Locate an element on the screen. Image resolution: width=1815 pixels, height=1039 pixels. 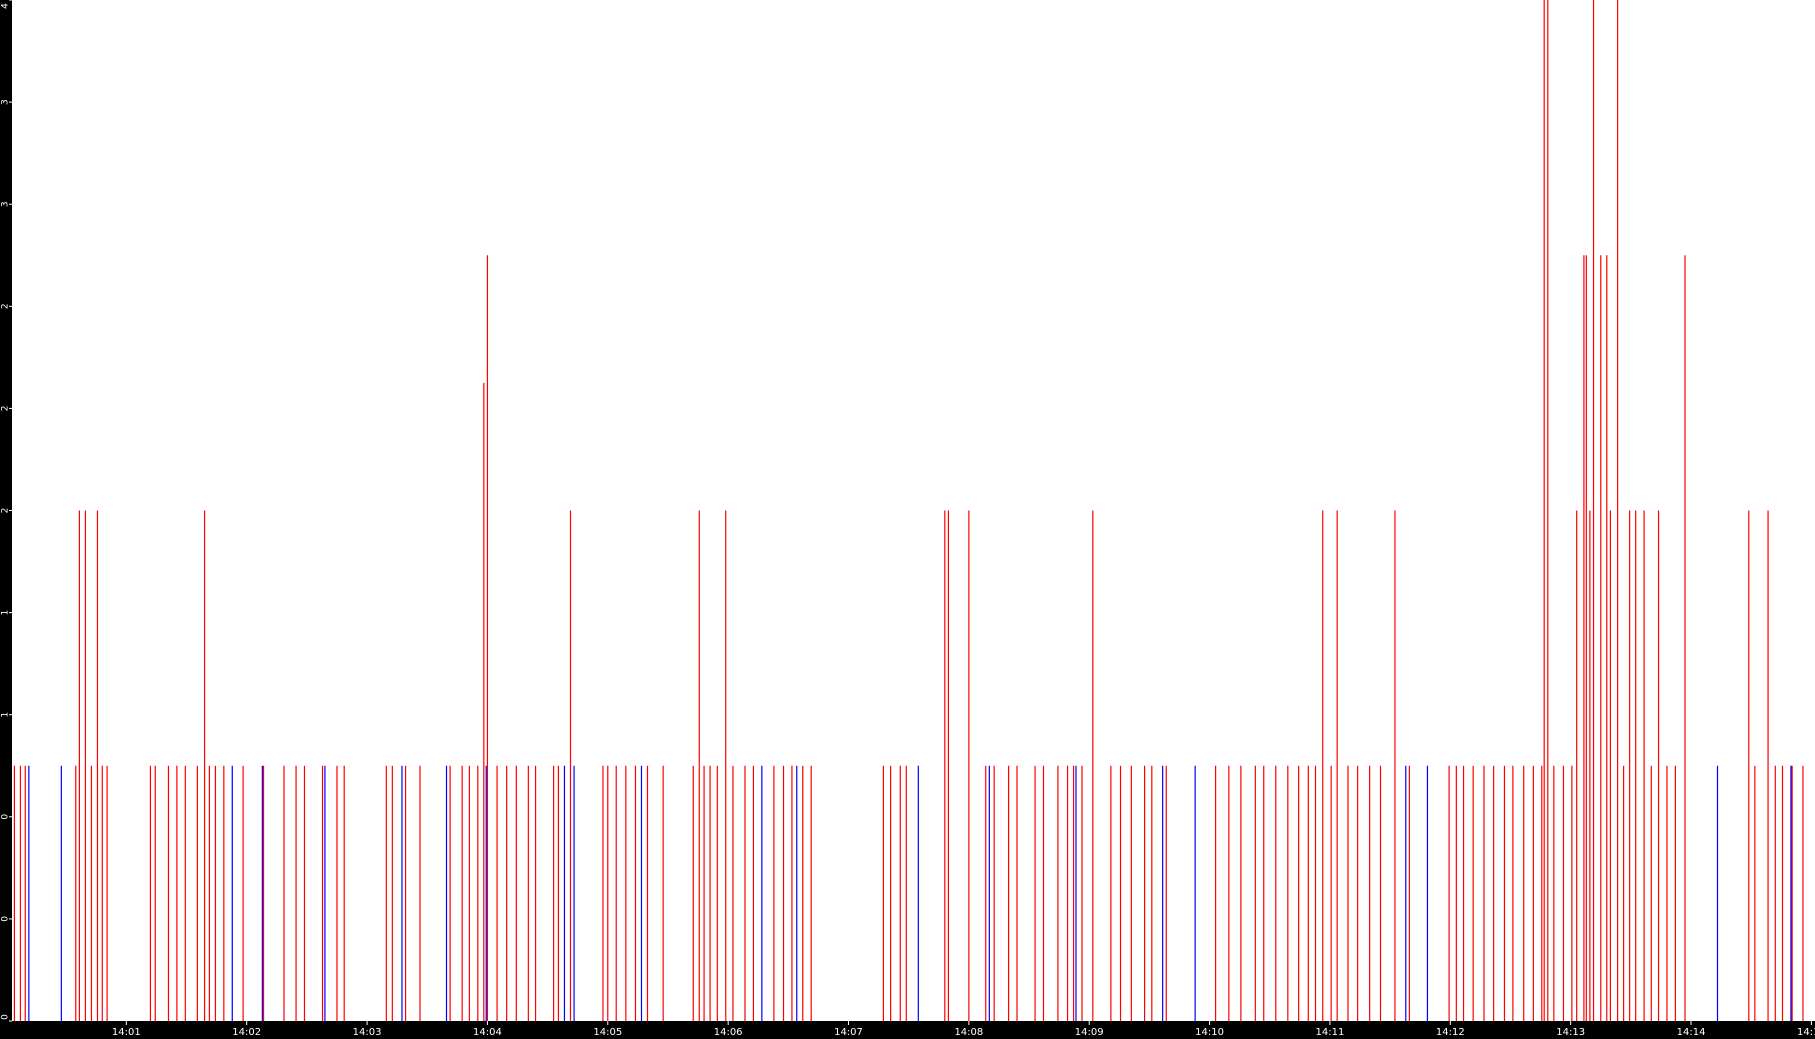
x-tick-label: 14:07 is located at coordinates (848, 1032).